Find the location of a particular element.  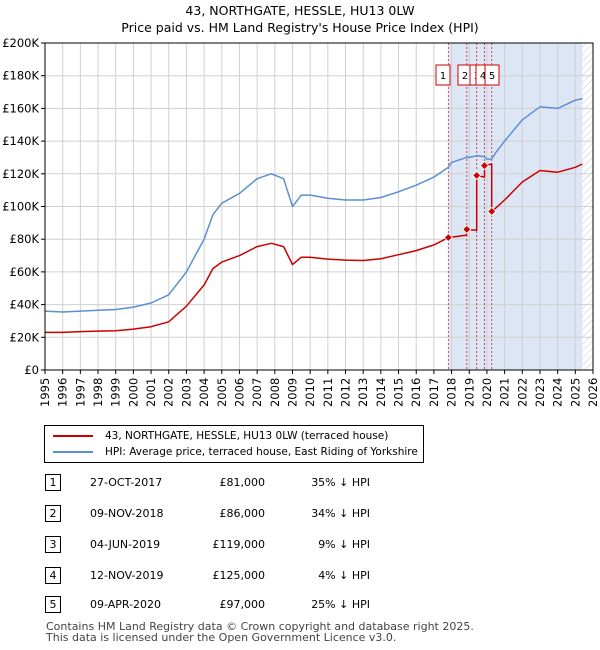

transaction-price: £119,000 is located at coordinates (239, 544).